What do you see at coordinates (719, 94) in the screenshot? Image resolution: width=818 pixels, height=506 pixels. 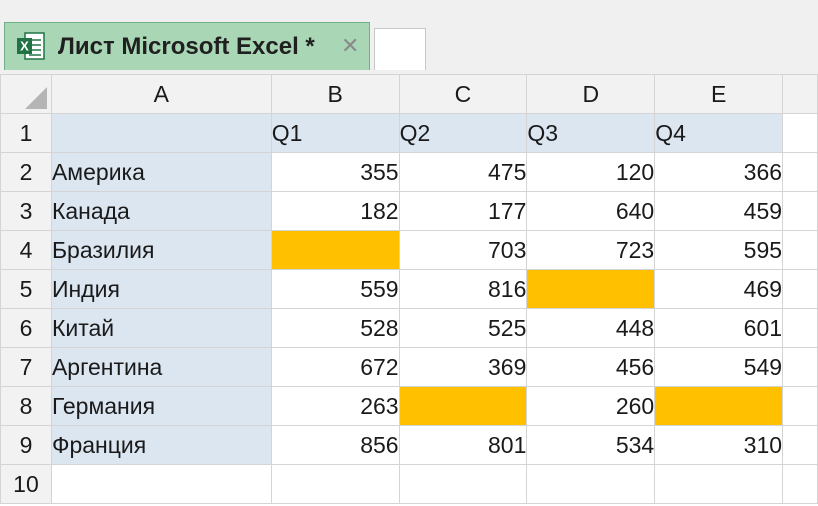 I see `column-header-e: E` at bounding box center [719, 94].